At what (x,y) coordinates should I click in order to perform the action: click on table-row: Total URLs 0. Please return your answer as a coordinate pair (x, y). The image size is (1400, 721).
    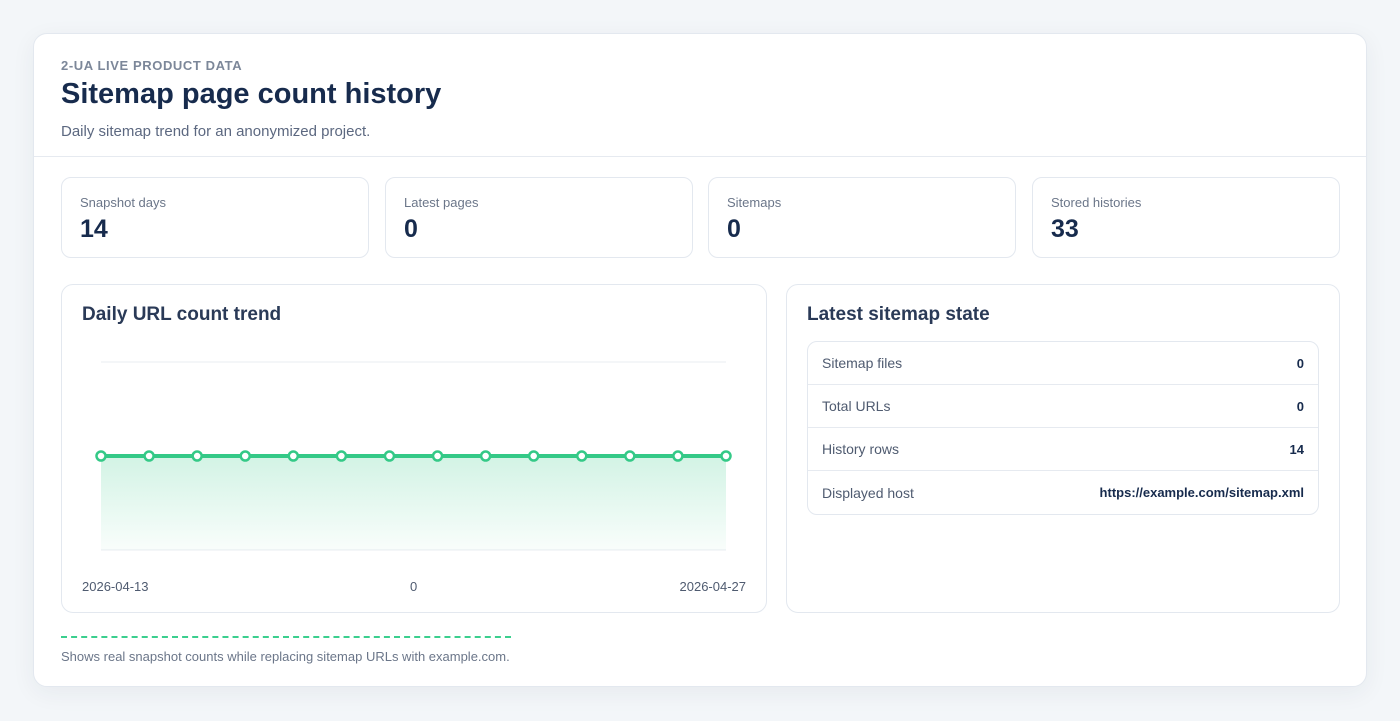
    Looking at the image, I should click on (1063, 406).